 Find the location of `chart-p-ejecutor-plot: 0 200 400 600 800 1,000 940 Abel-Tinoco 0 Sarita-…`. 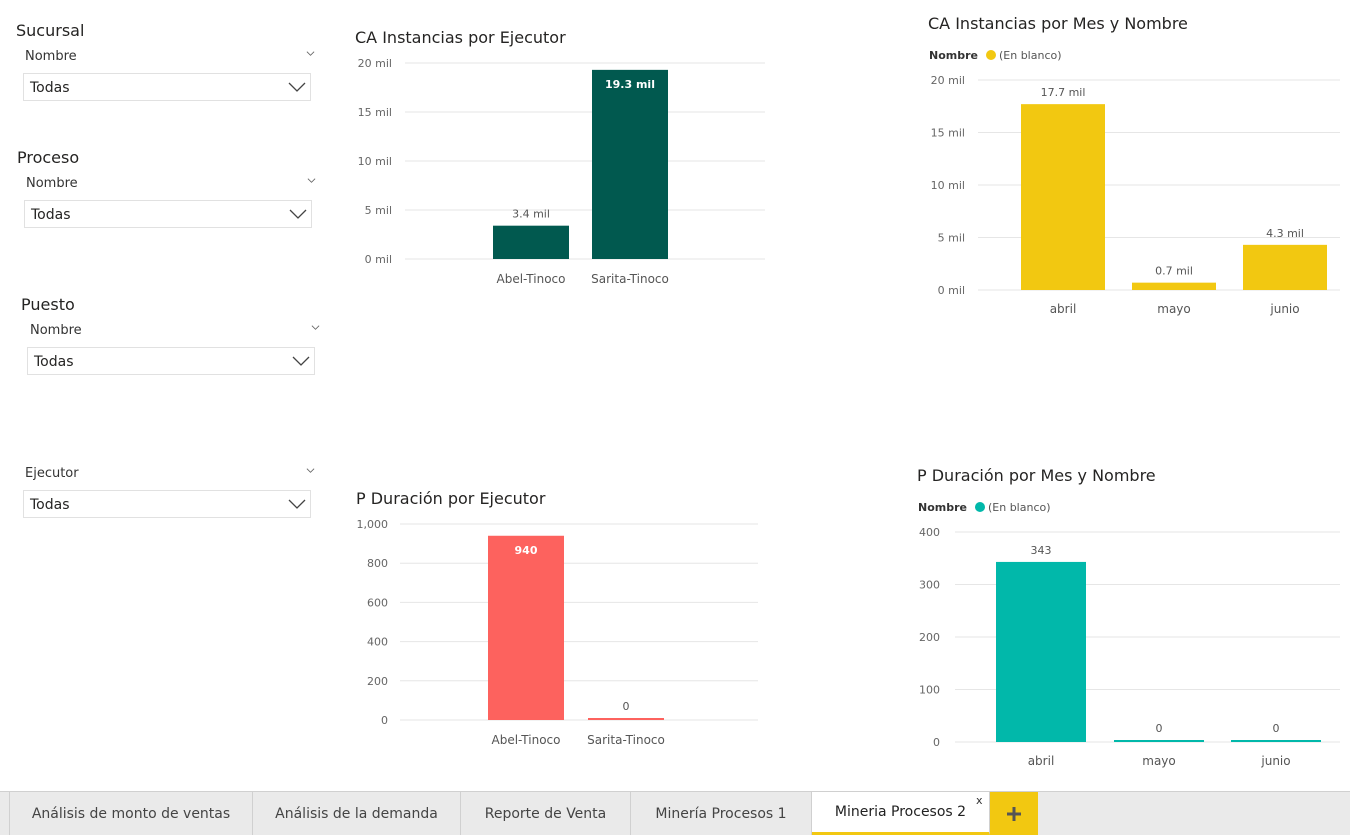

chart-p-ejecutor-plot: 0 200 400 600 800 1,000 940 Abel-Tinoco 0 Sarita-… is located at coordinates (557, 632).